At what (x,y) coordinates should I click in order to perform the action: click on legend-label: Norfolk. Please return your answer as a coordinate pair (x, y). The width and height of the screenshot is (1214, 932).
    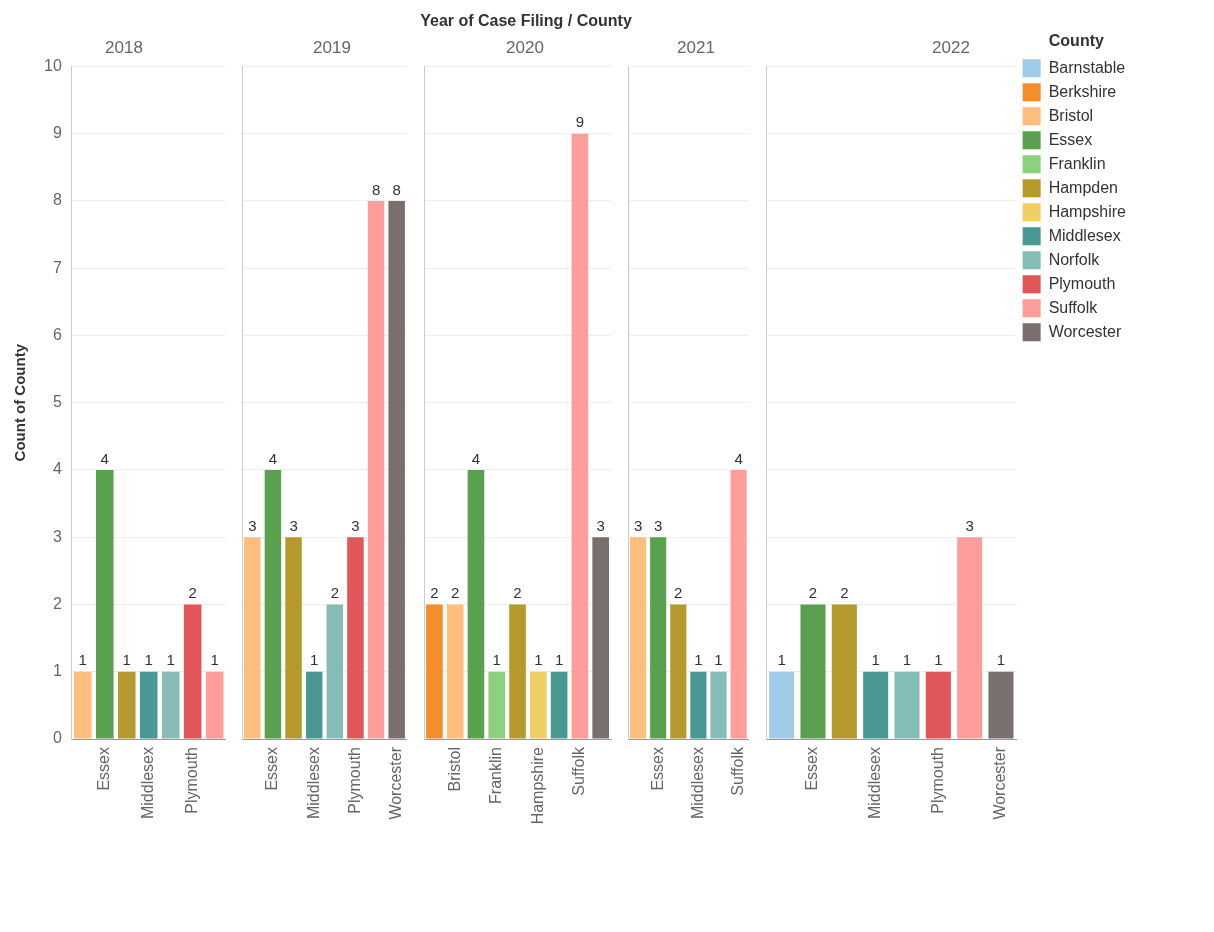
    Looking at the image, I should click on (1074, 259).